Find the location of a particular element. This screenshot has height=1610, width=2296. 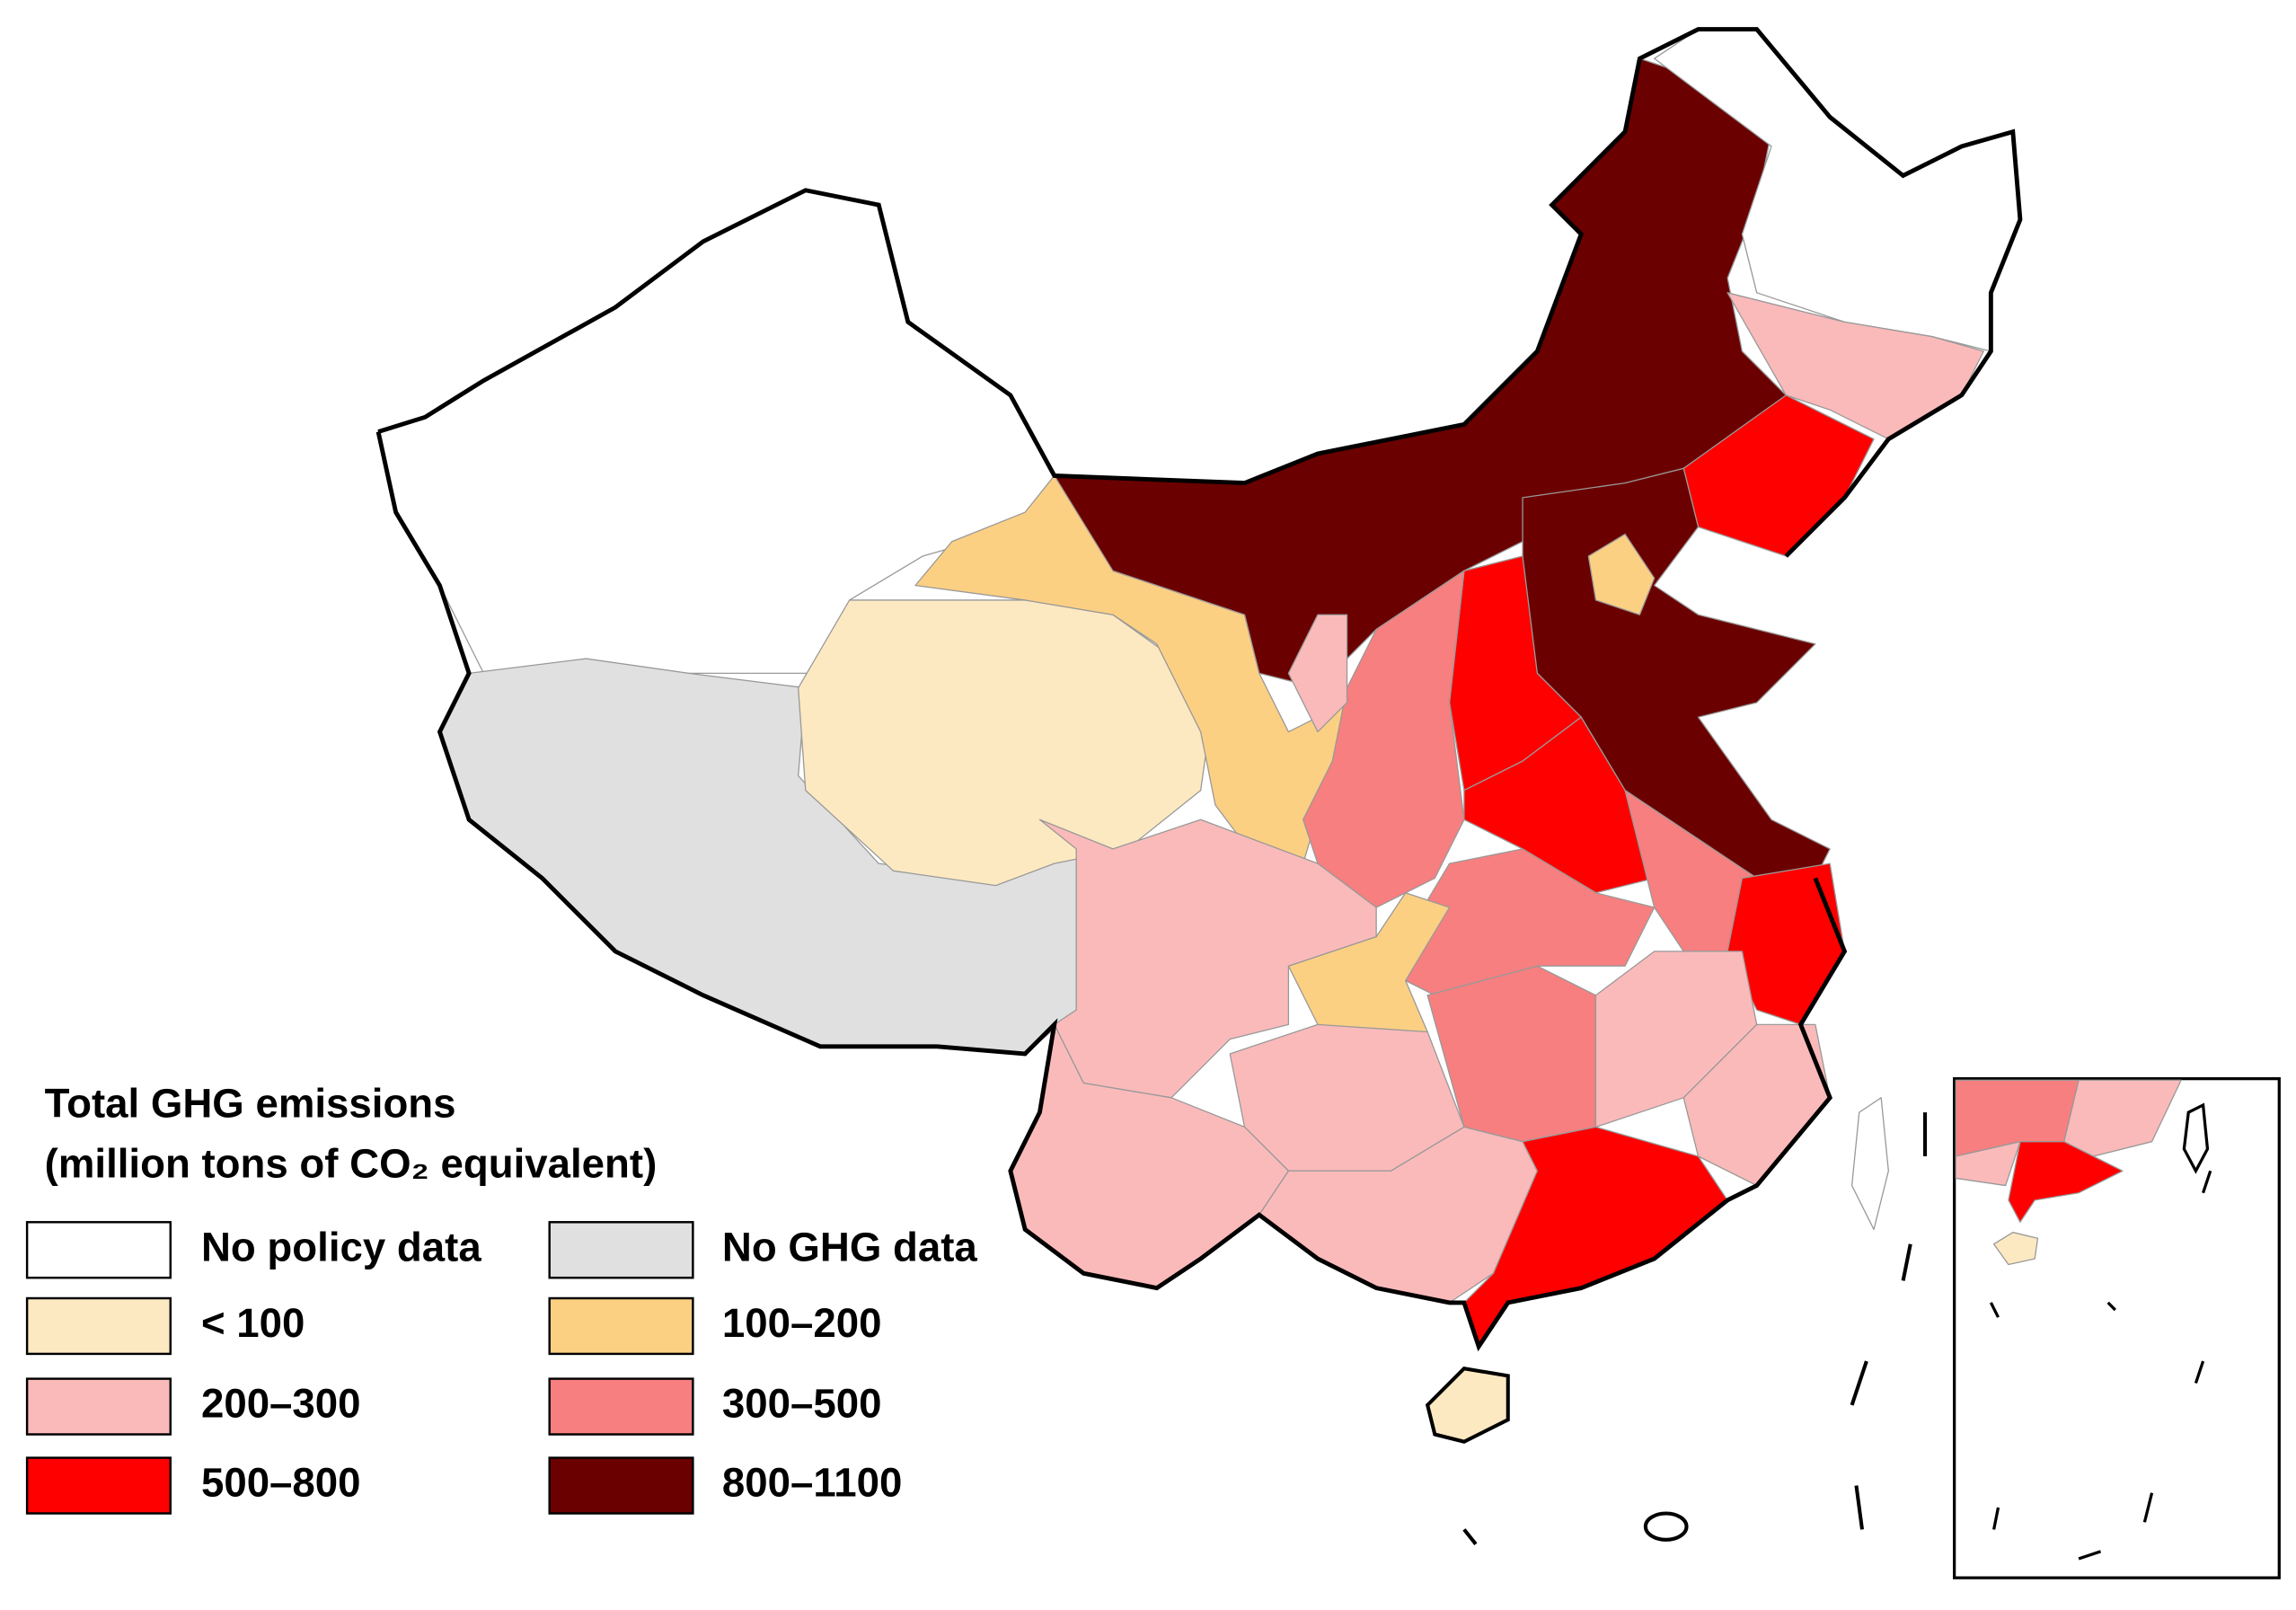

legend-label: No policy data is located at coordinates (341, 1246).